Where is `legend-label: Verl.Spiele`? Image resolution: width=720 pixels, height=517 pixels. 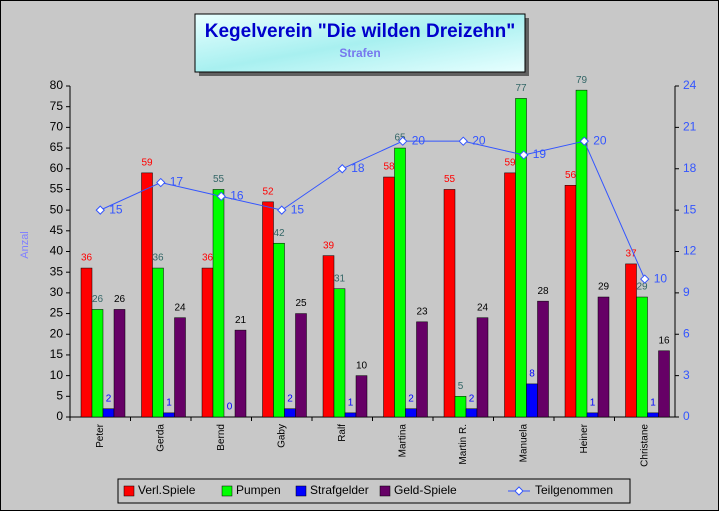 legend-label: Verl.Spiele is located at coordinates (167, 490).